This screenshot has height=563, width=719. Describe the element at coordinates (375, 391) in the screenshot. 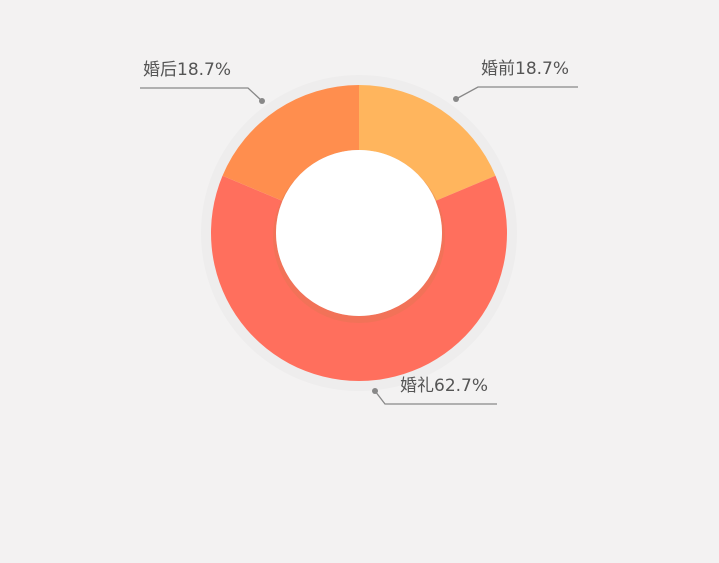

I see `leader-dot-婚礼` at that location.